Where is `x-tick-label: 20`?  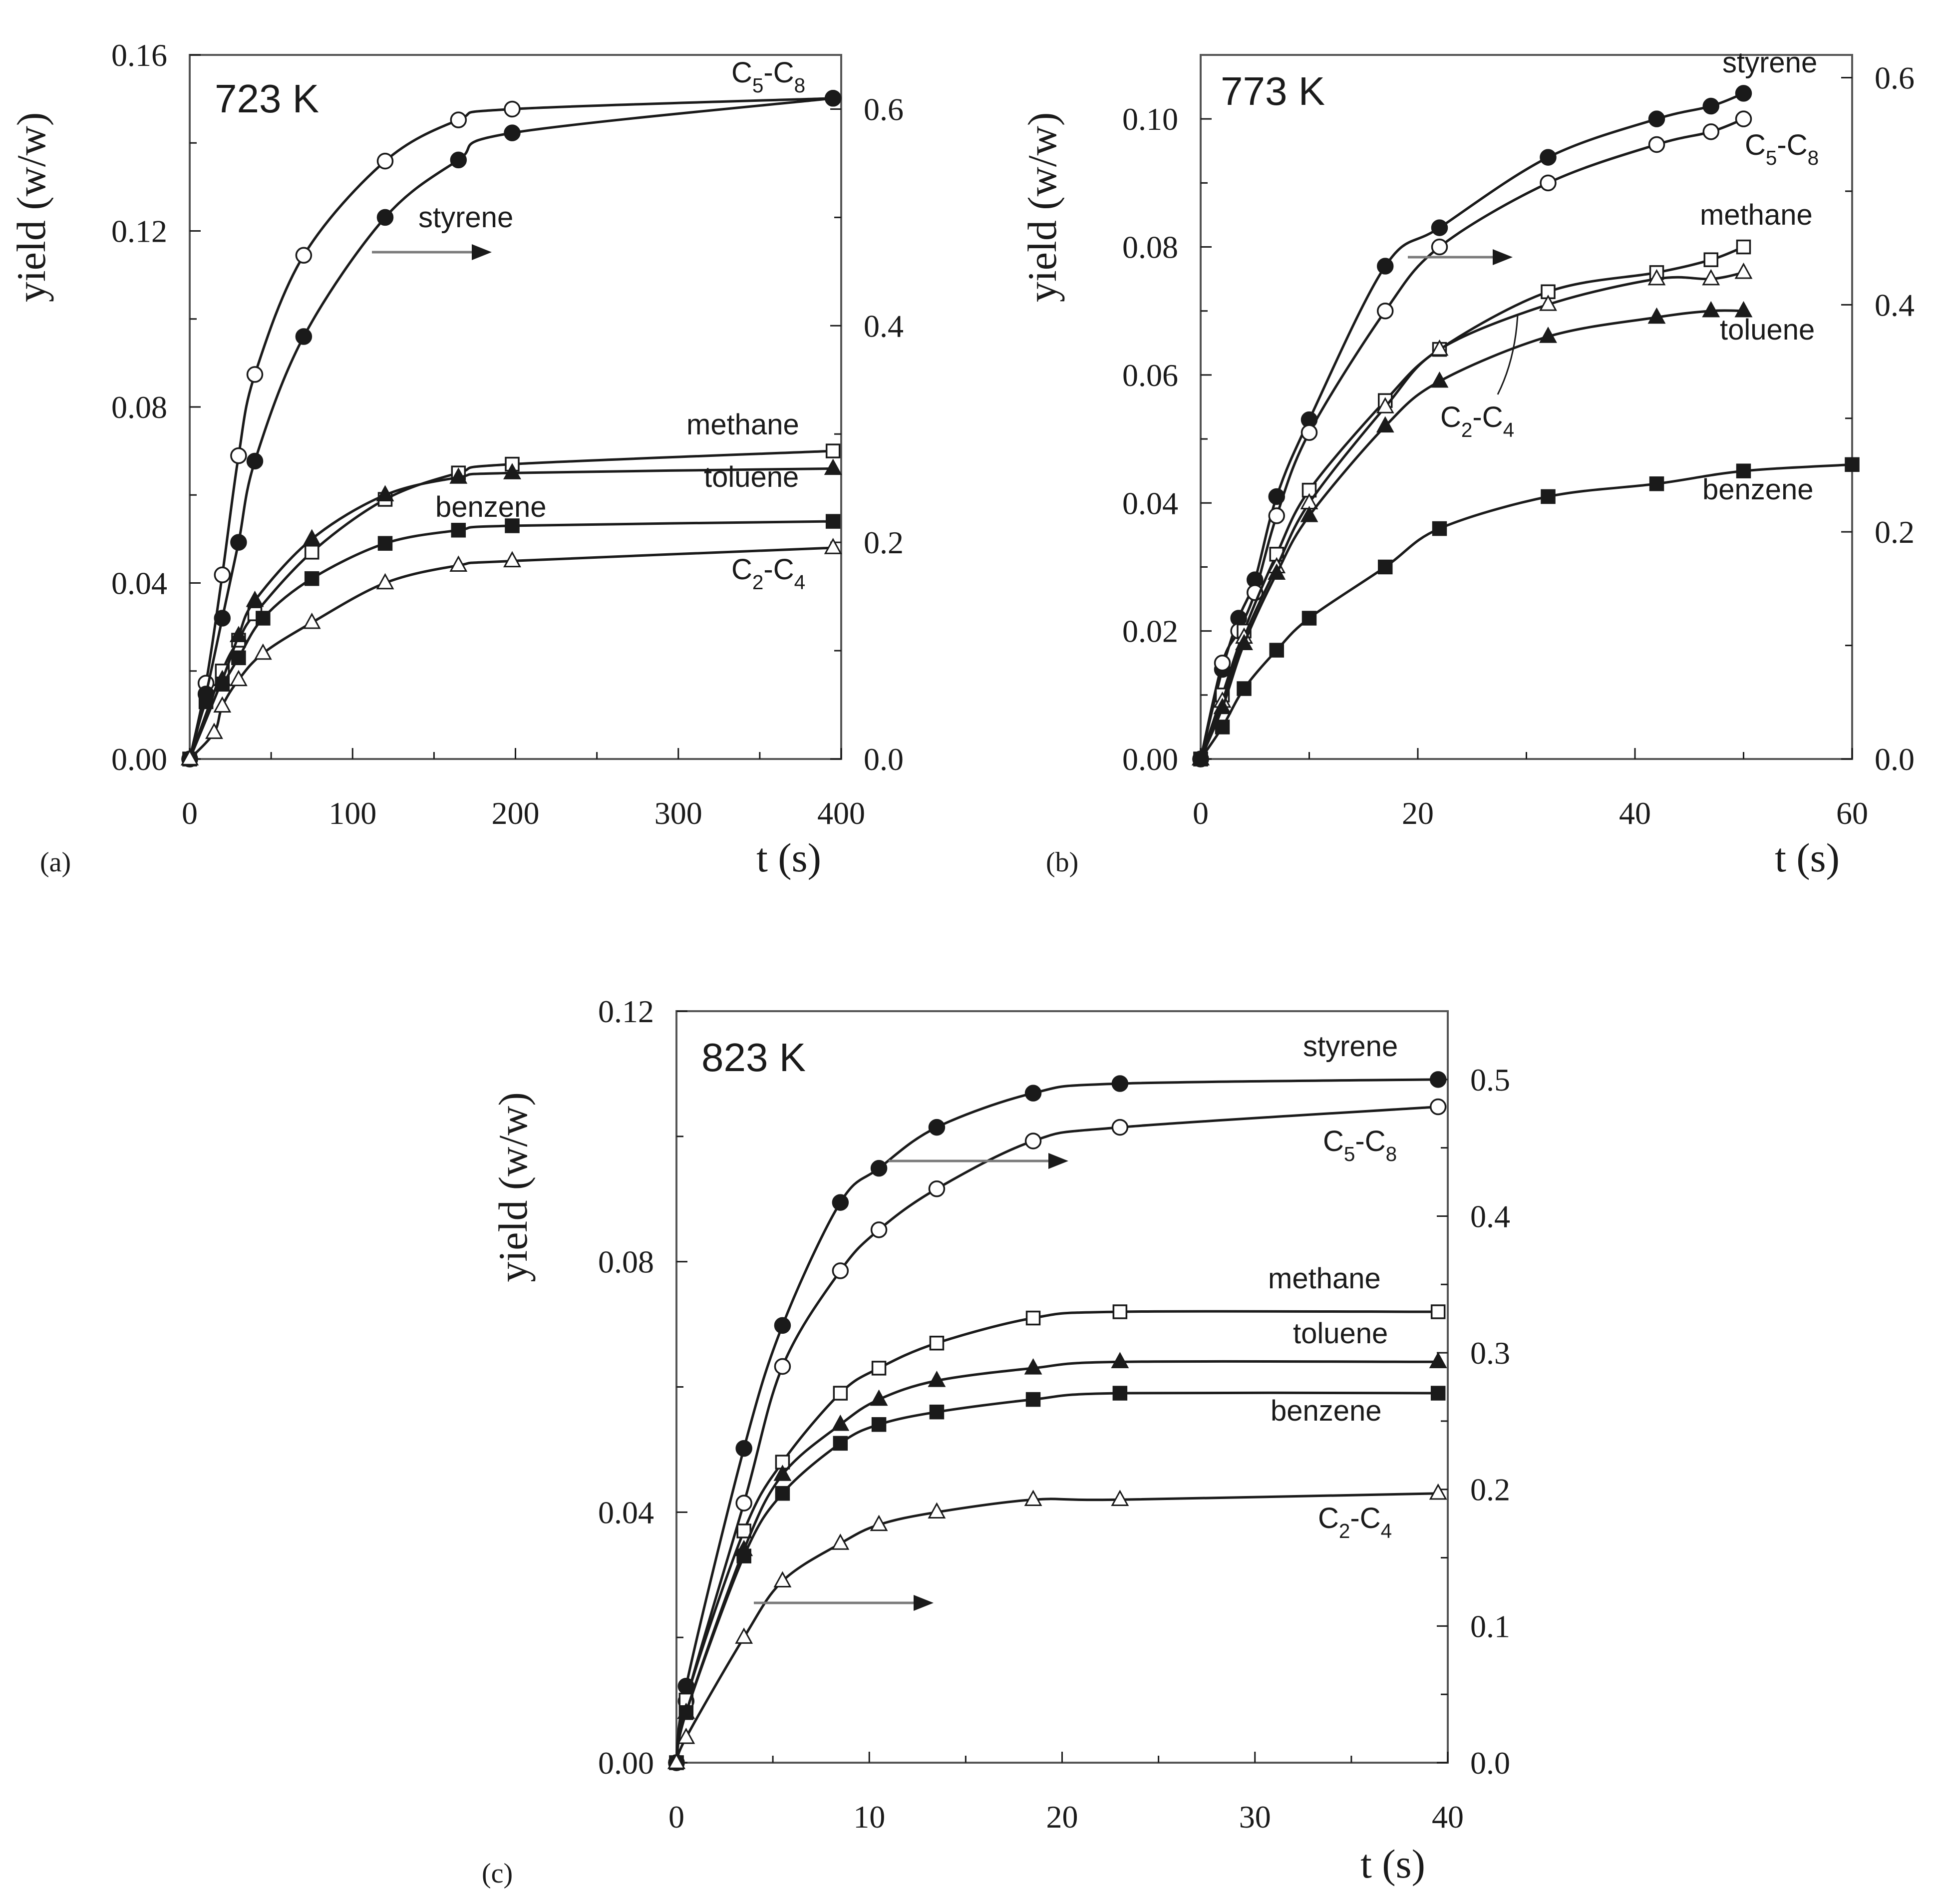
x-tick-label: 20 is located at coordinates (1418, 813).